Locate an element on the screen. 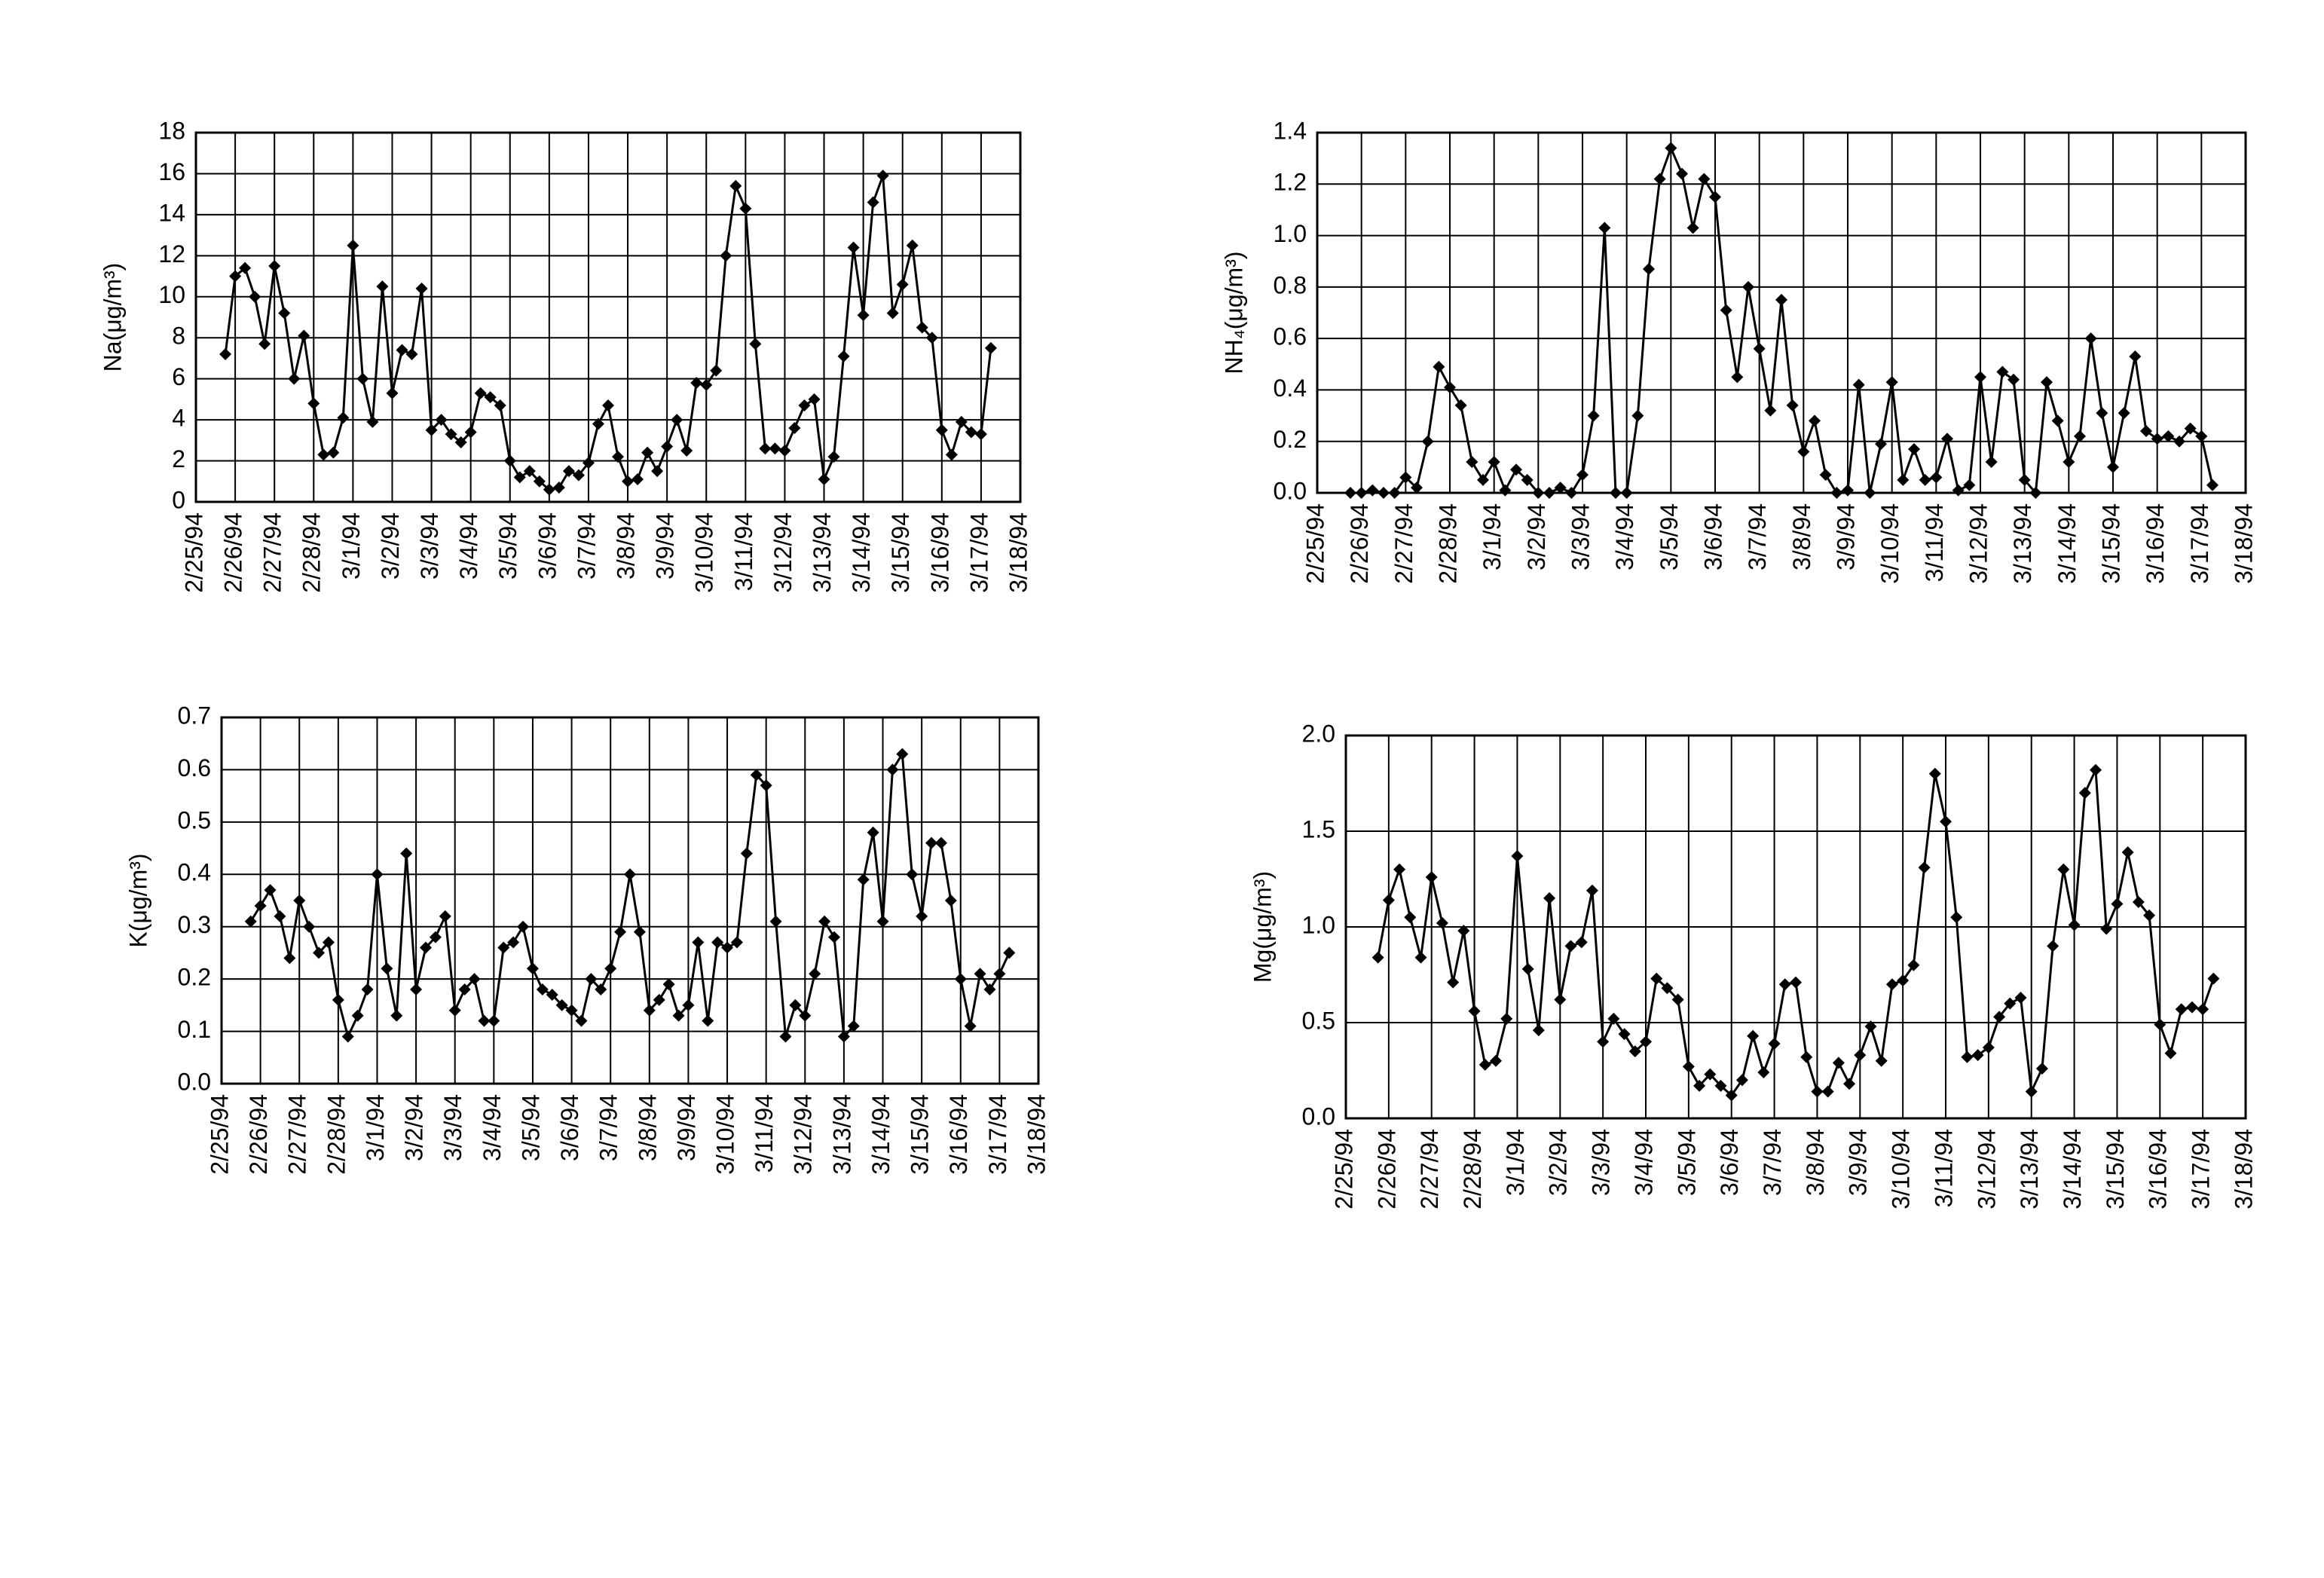 The height and width of the screenshot is (1578, 2324). x-tick-label: 3/18/94 is located at coordinates (2243, 1169).